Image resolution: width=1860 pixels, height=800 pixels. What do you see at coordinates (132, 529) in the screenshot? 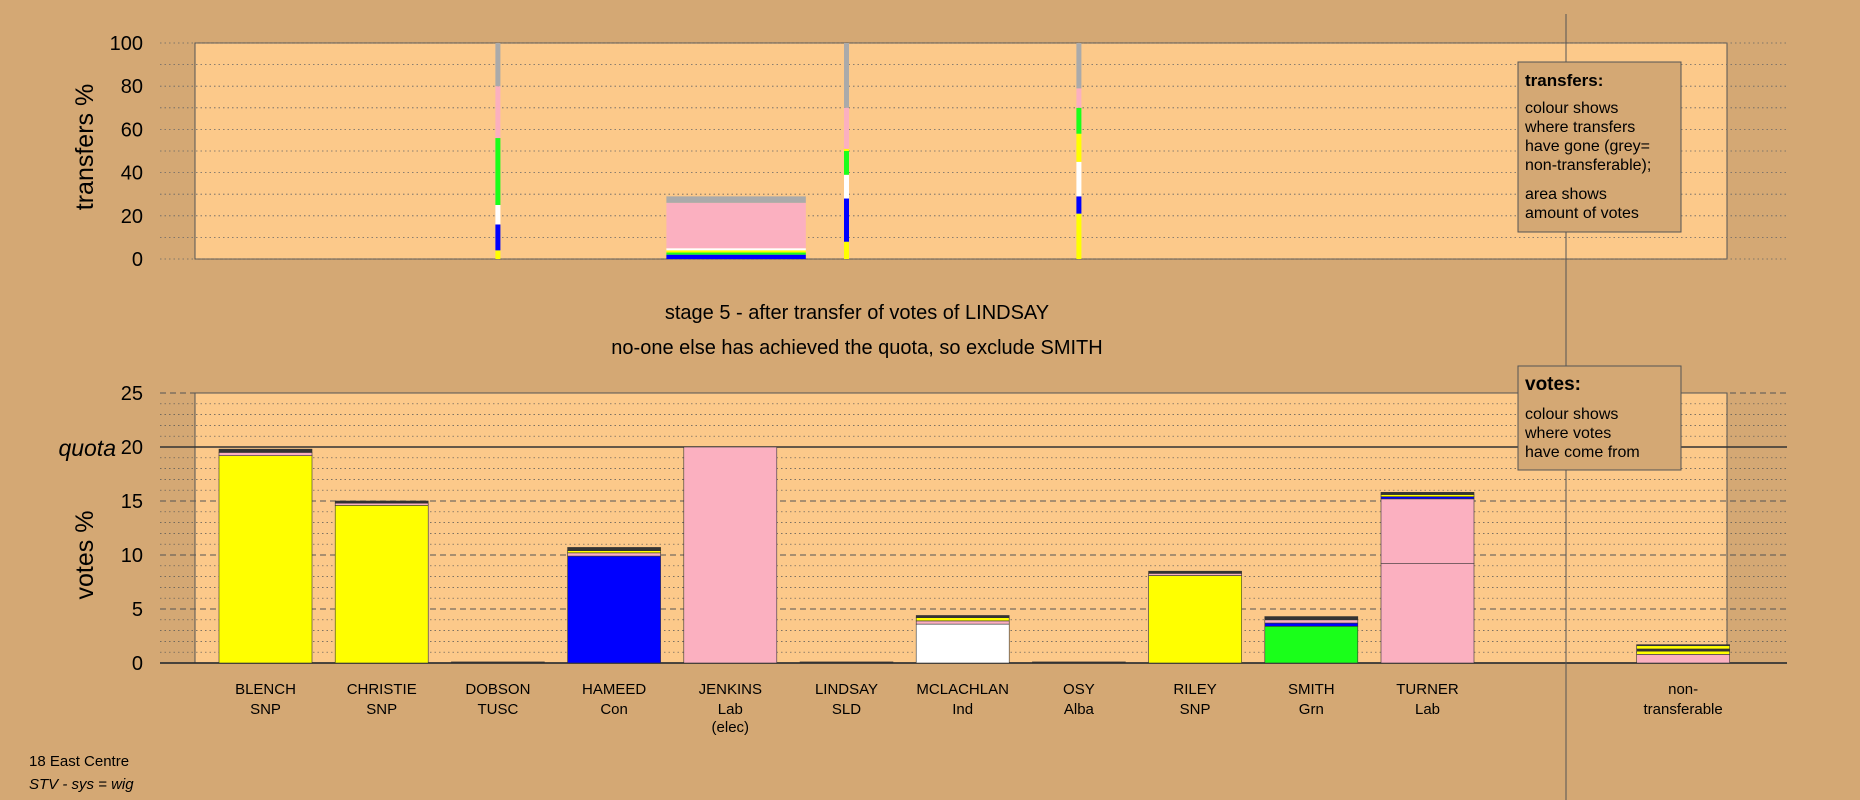
I see `votes-y-ticks: 0 5 10 15 20 25` at bounding box center [132, 529].